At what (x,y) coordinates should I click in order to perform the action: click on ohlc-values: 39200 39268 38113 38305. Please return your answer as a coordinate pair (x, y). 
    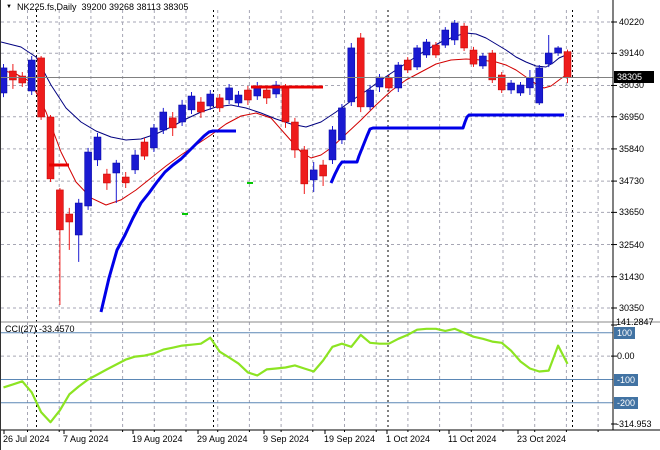
    Looking at the image, I should click on (135, 7).